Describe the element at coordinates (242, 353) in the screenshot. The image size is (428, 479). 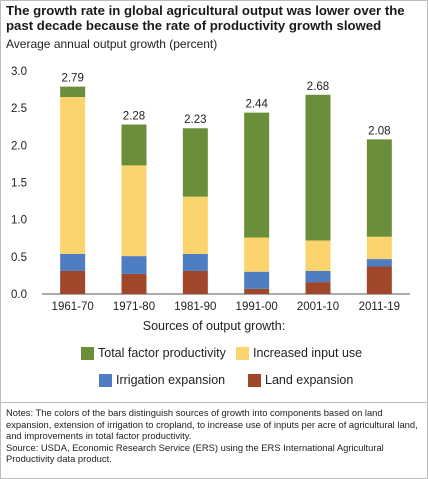
I see `legend-swatch-input` at that location.